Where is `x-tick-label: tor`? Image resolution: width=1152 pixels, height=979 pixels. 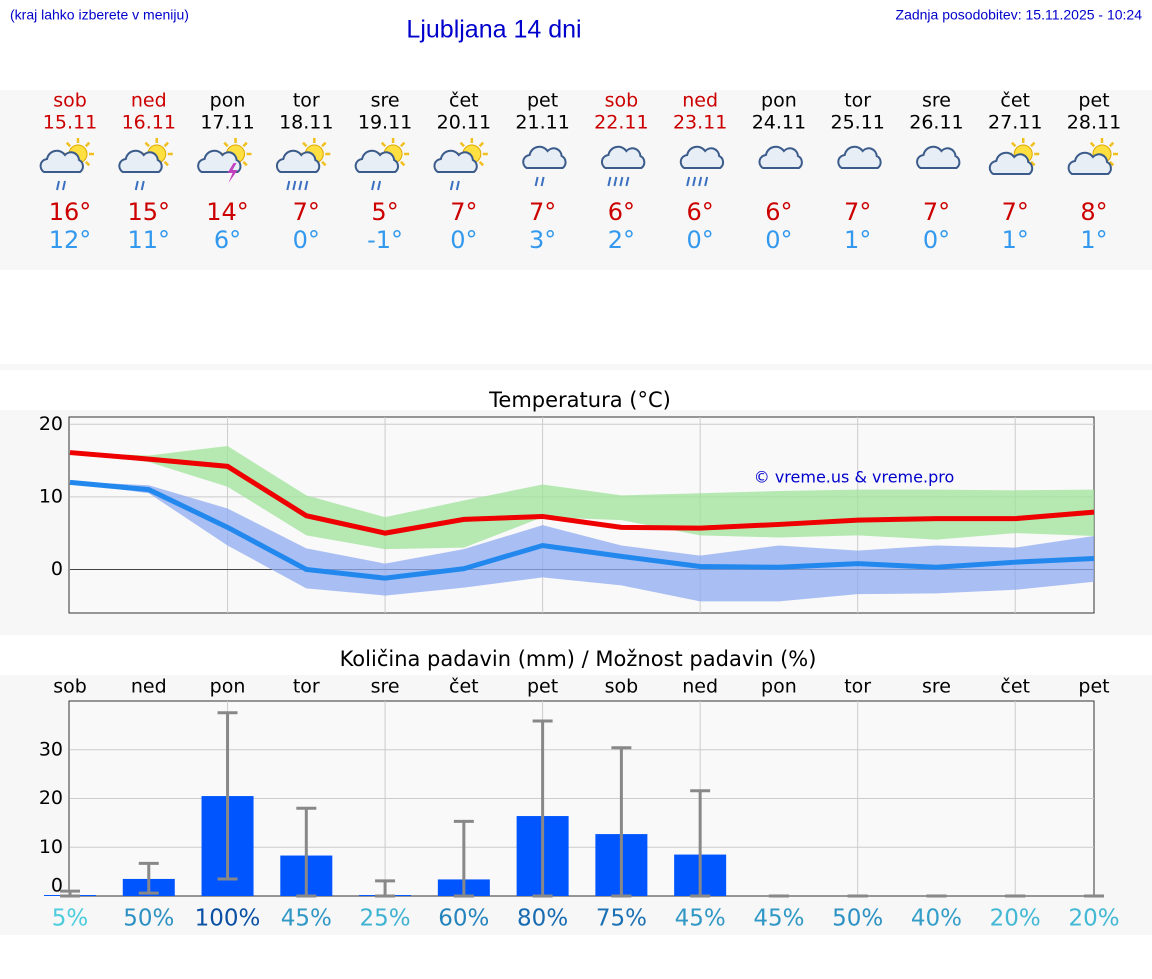 x-tick-label: tor is located at coordinates (306, 687).